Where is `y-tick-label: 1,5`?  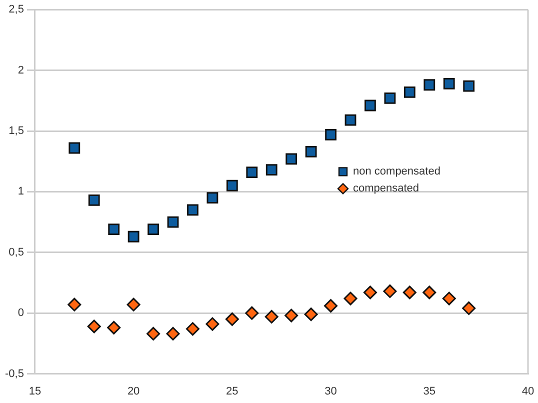 y-tick-label: 1,5 is located at coordinates (16, 131).